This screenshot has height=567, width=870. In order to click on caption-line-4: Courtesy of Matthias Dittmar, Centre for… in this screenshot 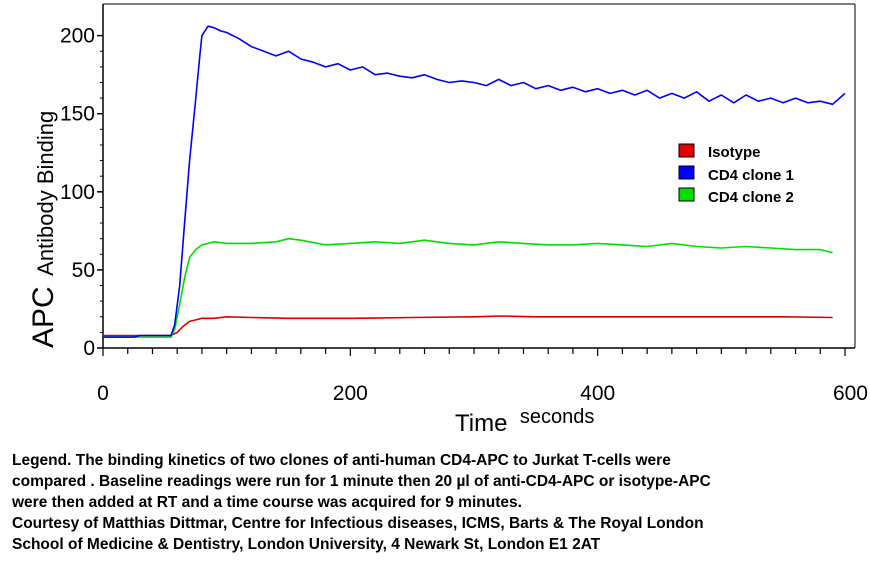, I will do `click(358, 523)`.